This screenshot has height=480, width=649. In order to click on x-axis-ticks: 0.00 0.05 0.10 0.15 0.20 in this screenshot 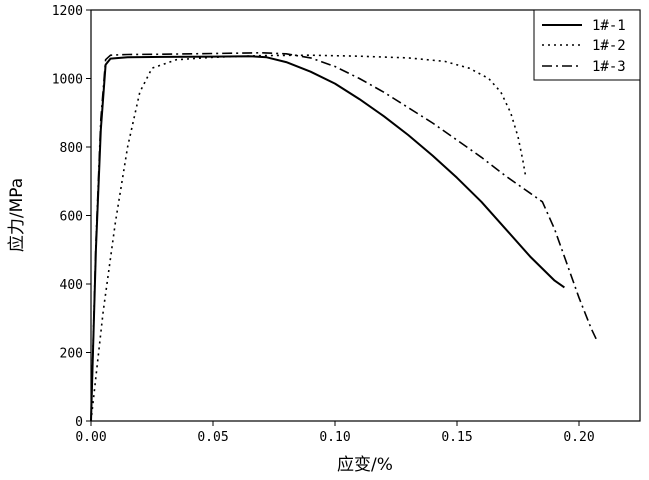, I will do `click(334, 433)`.